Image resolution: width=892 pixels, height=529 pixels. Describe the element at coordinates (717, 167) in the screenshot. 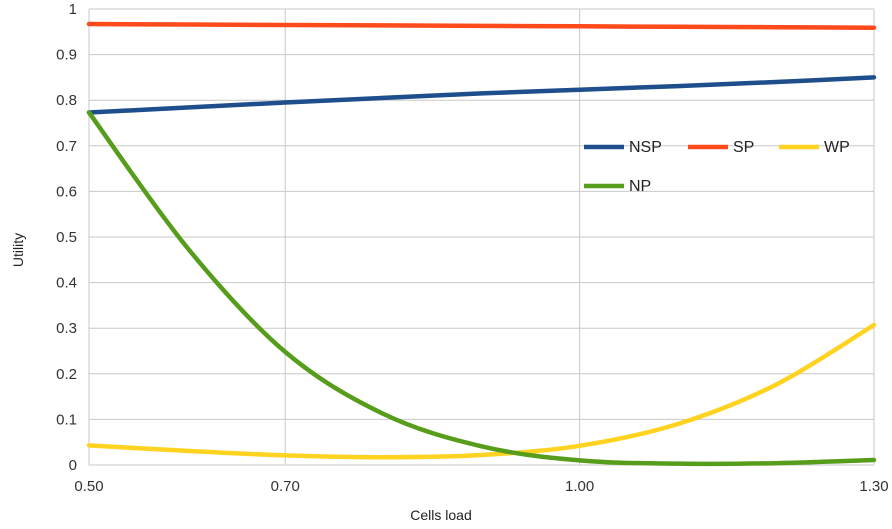

I see `legend: NSP SP WP NP` at that location.